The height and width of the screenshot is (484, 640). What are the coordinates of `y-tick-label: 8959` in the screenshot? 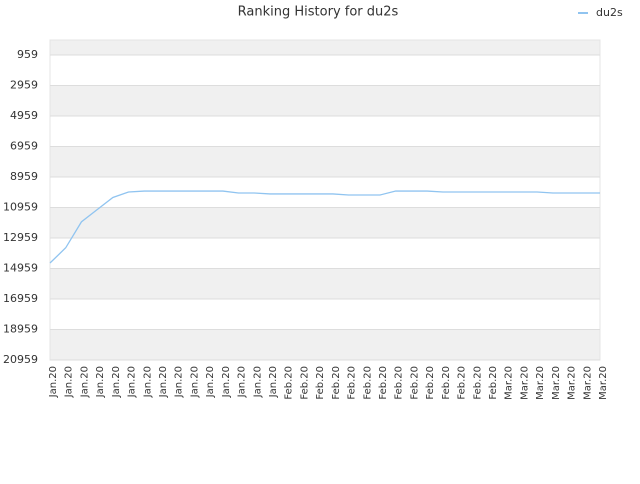 It's located at (24, 176).